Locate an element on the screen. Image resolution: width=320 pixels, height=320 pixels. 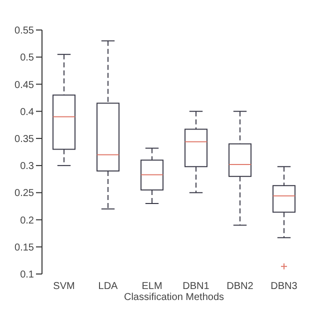
y-tick-label: 0.2 is located at coordinates (27, 220).